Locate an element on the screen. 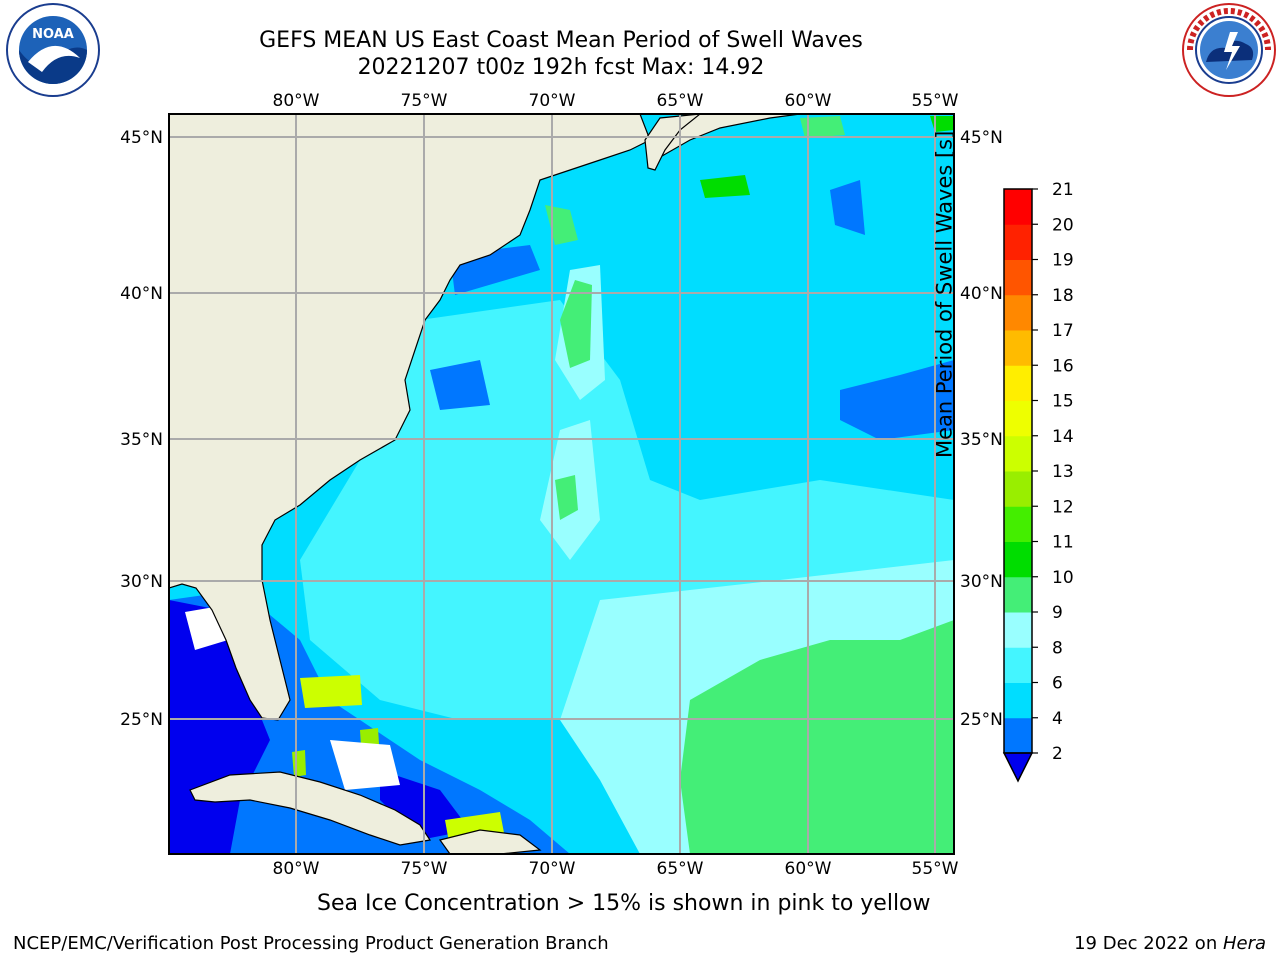  land-cuba is located at coordinates (310, 808).